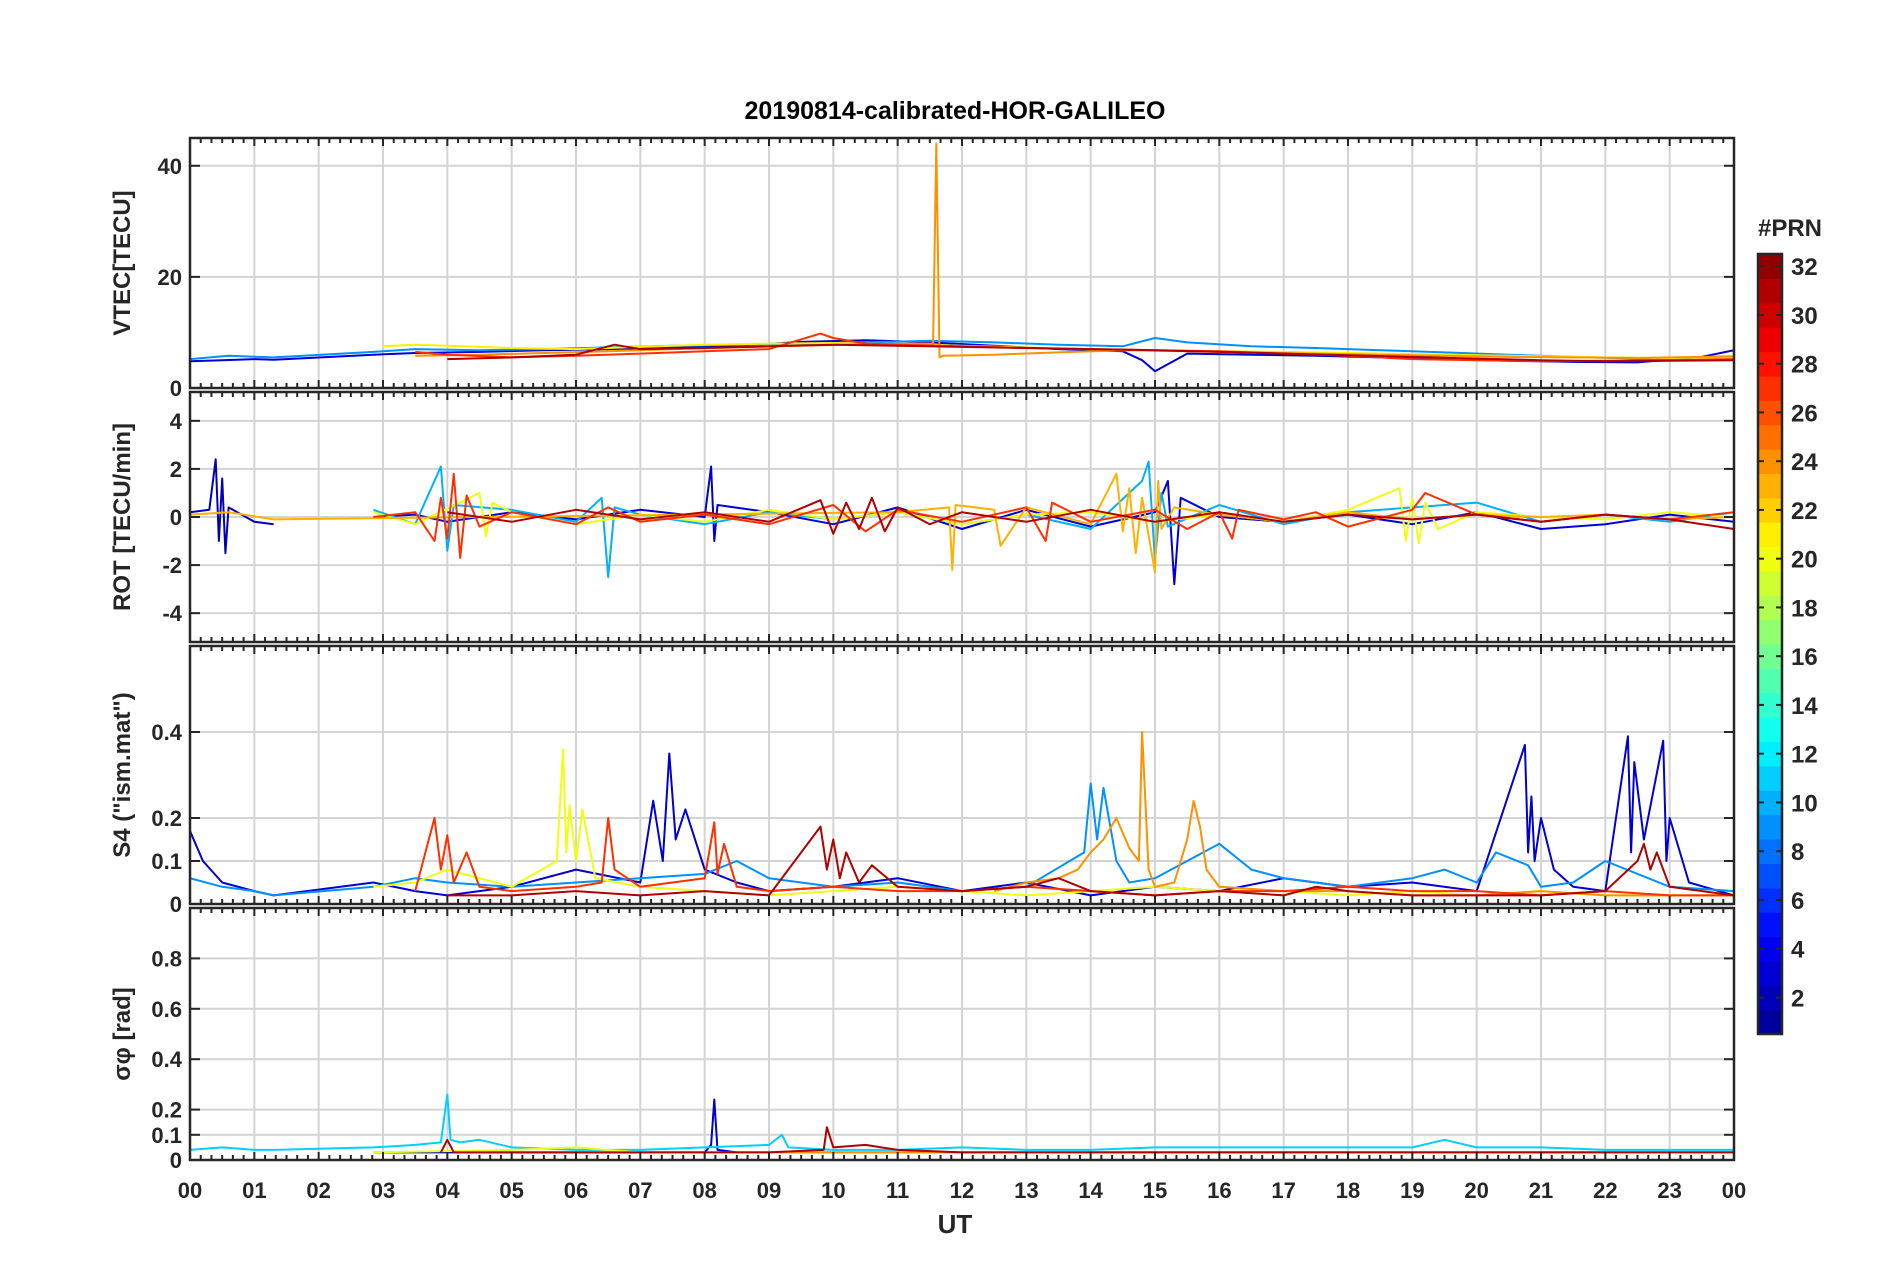 The width and height of the screenshot is (1902, 1272). Describe the element at coordinates (1804, 462) in the screenshot. I see `colorbar-tick-label: 24` at that location.